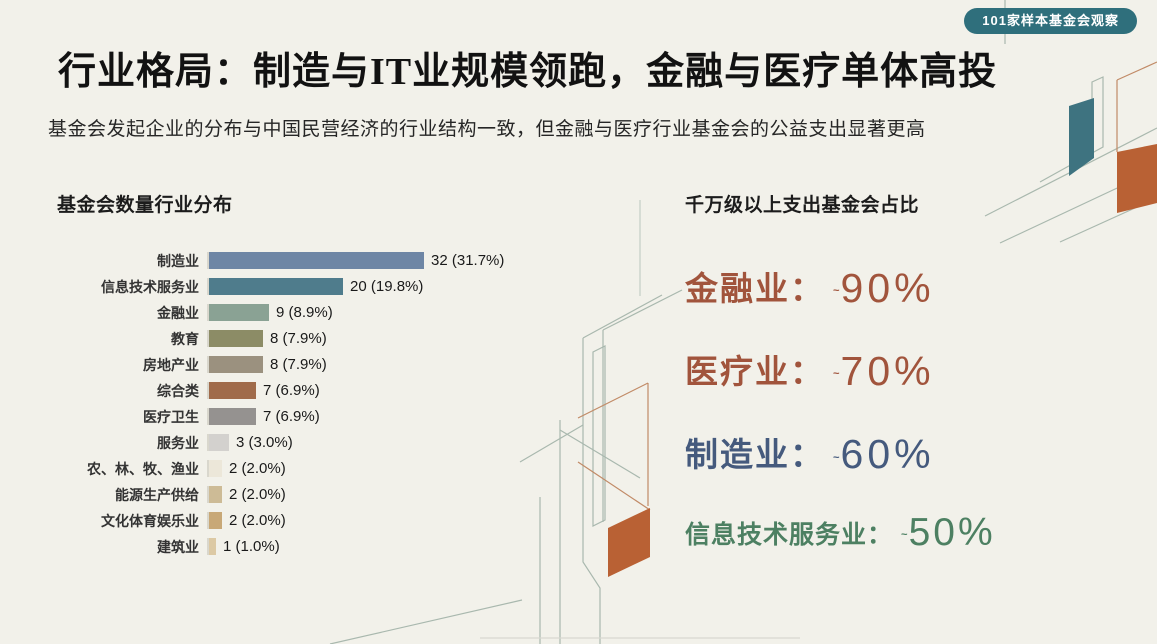 This screenshot has height=644, width=1157. Describe the element at coordinates (171, 416) in the screenshot. I see `chart-category-label: 医疗卫生` at that location.